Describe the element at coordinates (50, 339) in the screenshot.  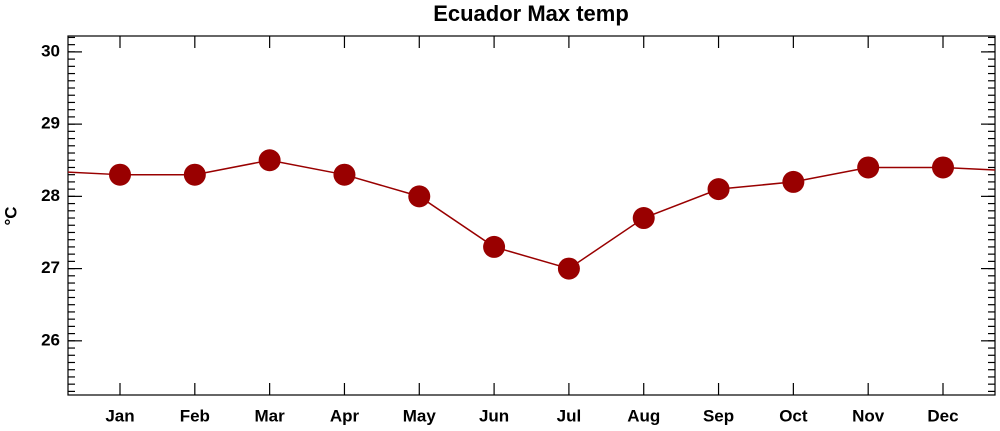
I see `y-tick-label: 26` at that location.